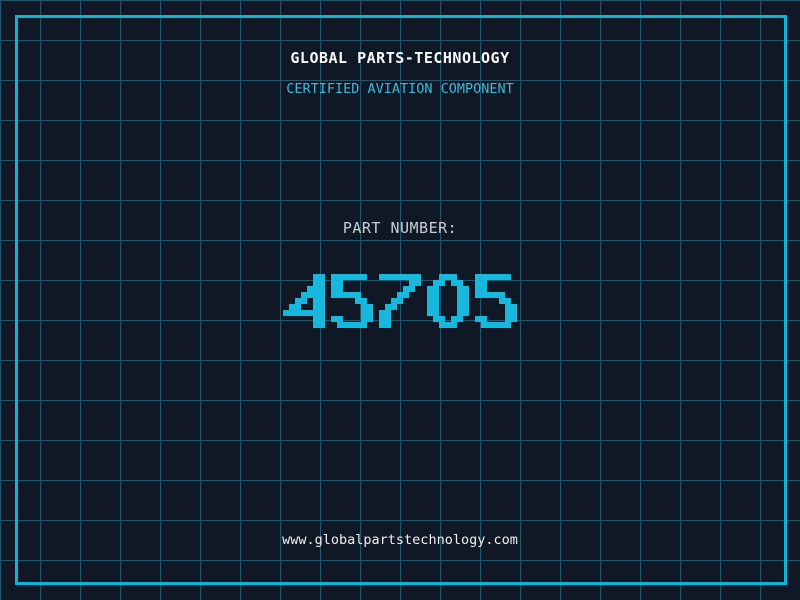 The width and height of the screenshot is (800, 600). What do you see at coordinates (400, 540) in the screenshot?
I see `website-url: www.globalpartstechnology.com` at bounding box center [400, 540].